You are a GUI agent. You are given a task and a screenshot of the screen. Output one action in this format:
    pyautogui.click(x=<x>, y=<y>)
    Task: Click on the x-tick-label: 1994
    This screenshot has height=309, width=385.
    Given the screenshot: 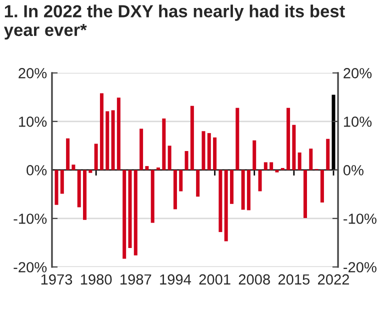 What is the action you would take?
    pyautogui.click(x=176, y=279)
    